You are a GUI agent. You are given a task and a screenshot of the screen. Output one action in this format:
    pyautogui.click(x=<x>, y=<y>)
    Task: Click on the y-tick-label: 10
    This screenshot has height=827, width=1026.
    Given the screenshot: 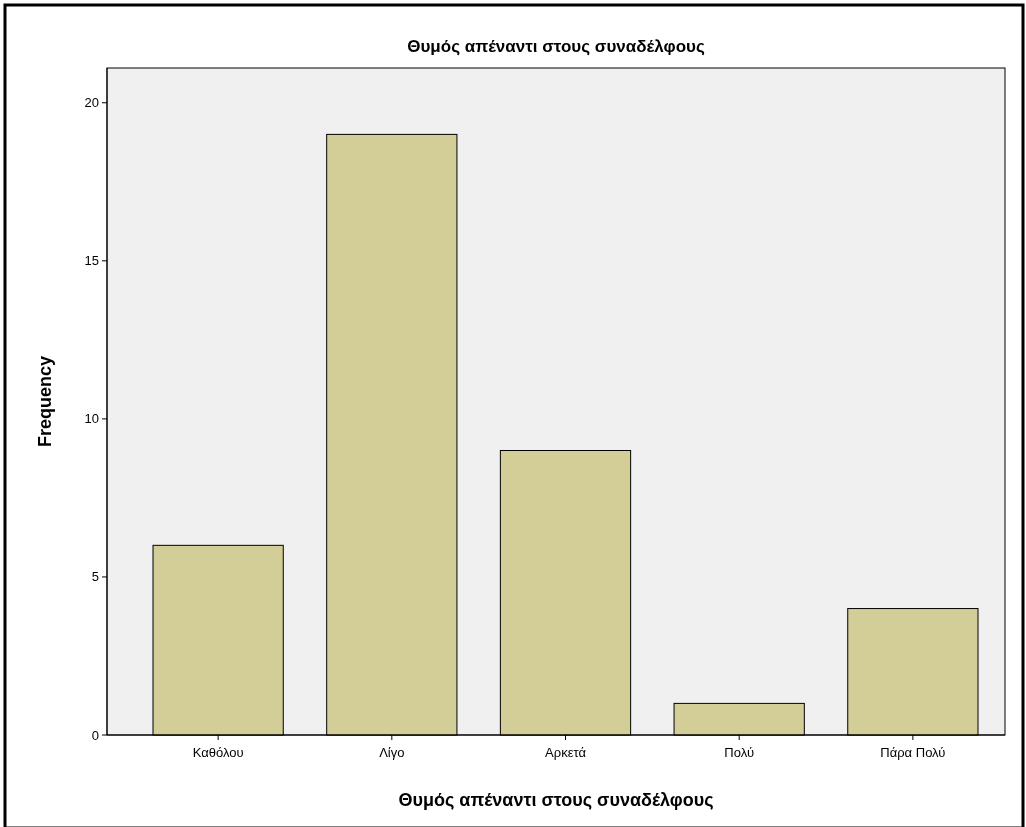 What is the action you would take?
    pyautogui.click(x=91, y=419)
    